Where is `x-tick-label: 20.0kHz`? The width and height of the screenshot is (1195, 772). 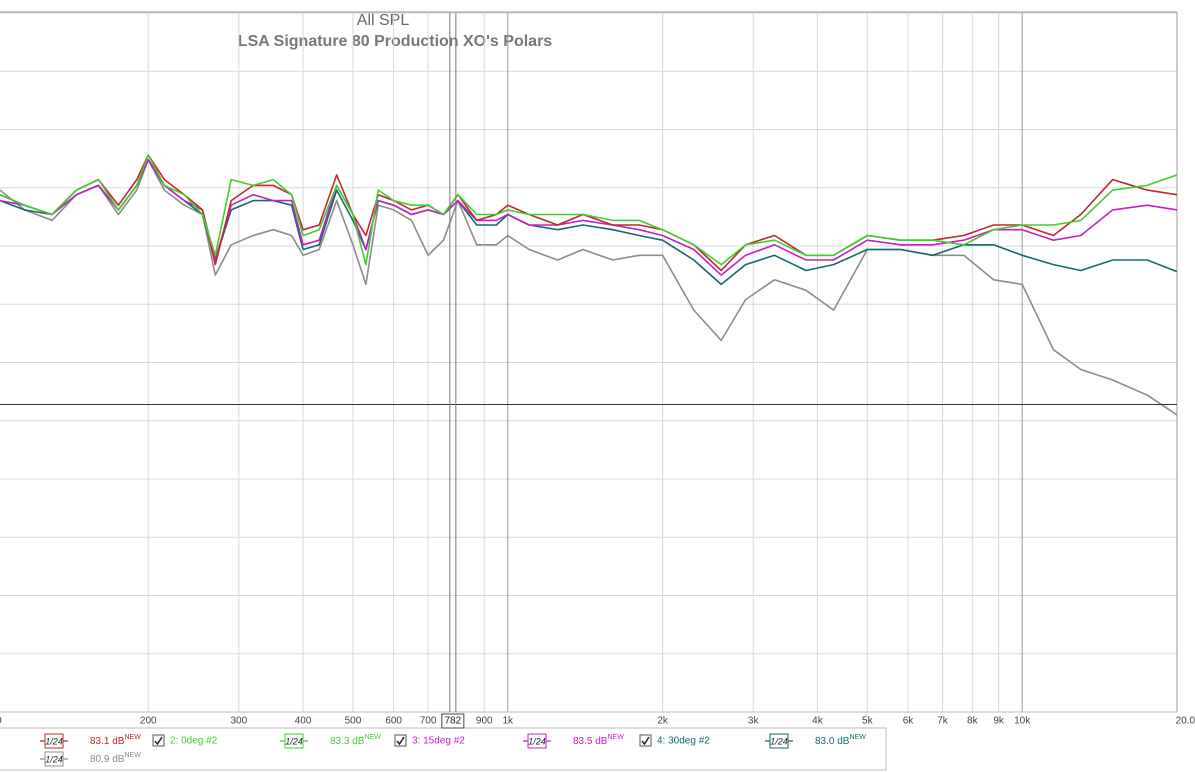 x-tick-label: 20.0kHz is located at coordinates (1185, 721).